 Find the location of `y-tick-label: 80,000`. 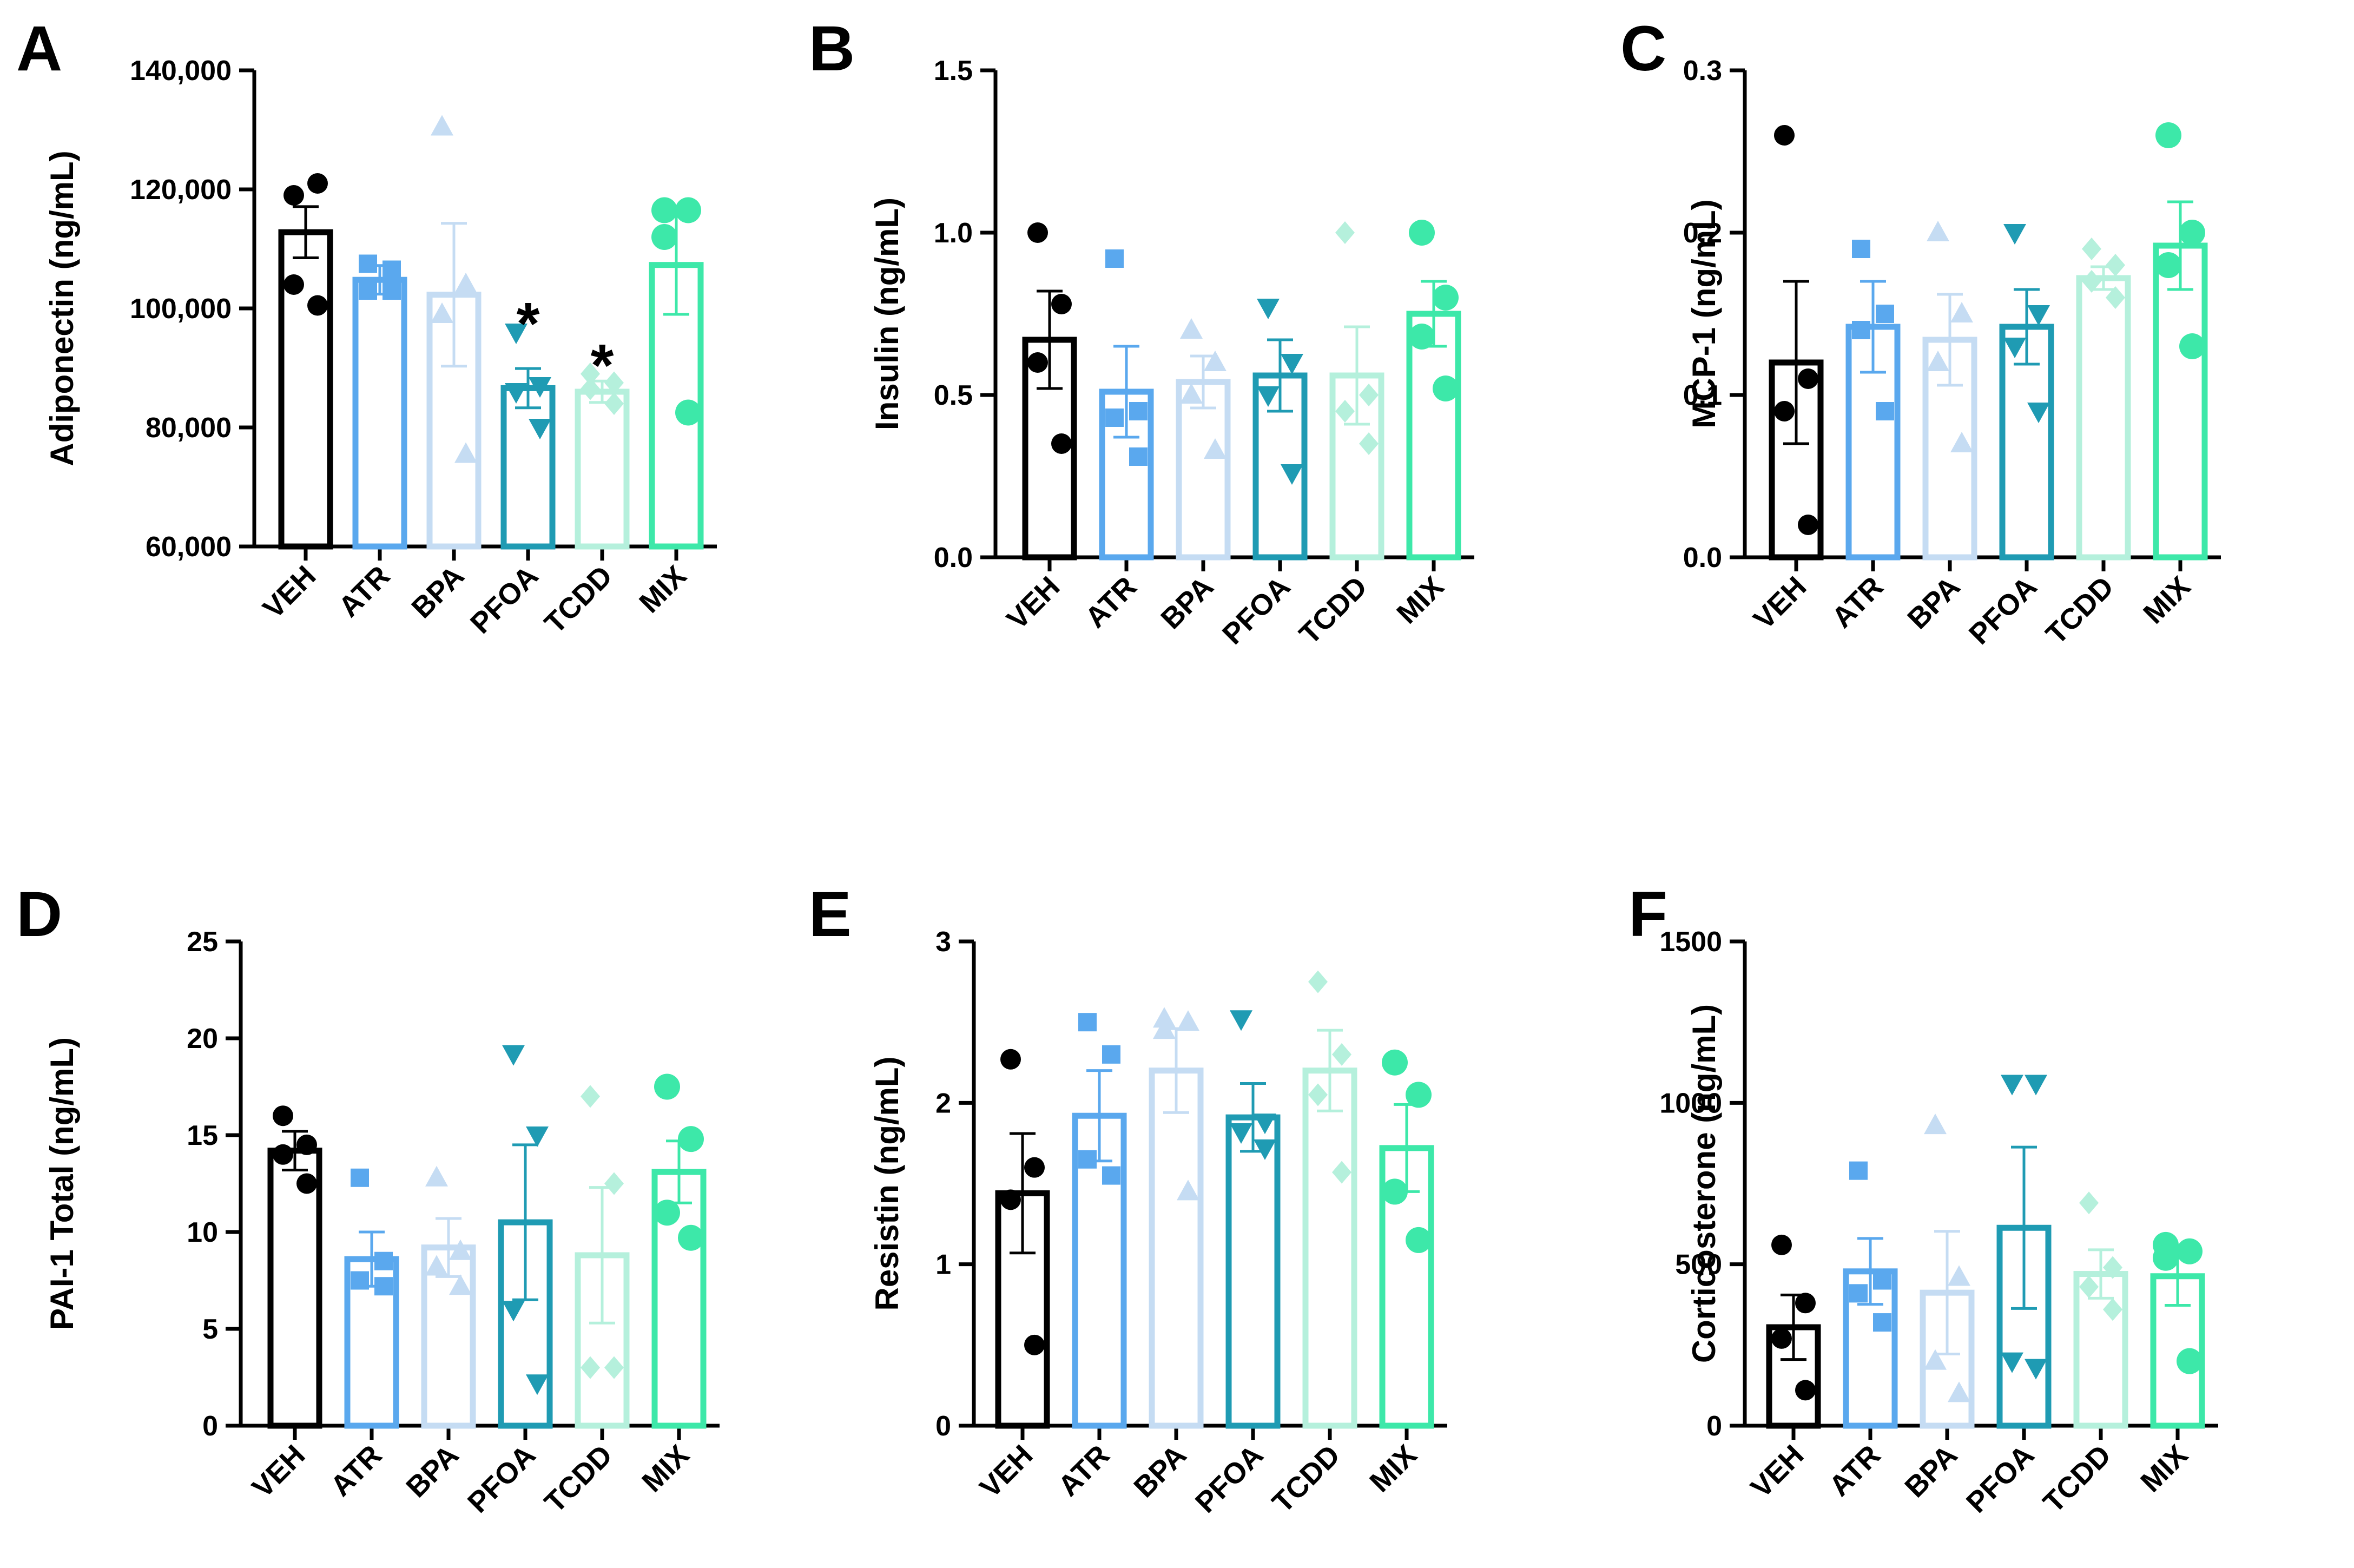

y-tick-label: 80,000 is located at coordinates (189, 428).